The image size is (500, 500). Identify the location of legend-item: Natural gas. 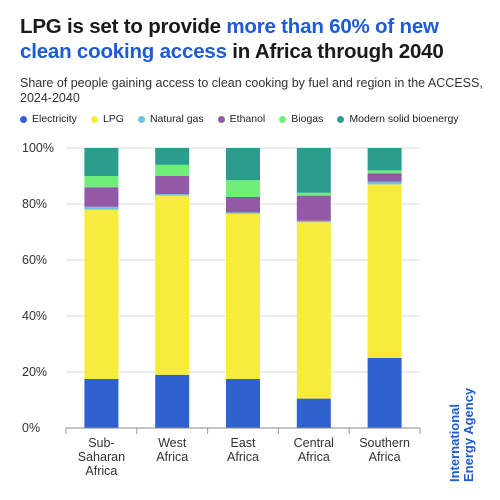
(170, 119).